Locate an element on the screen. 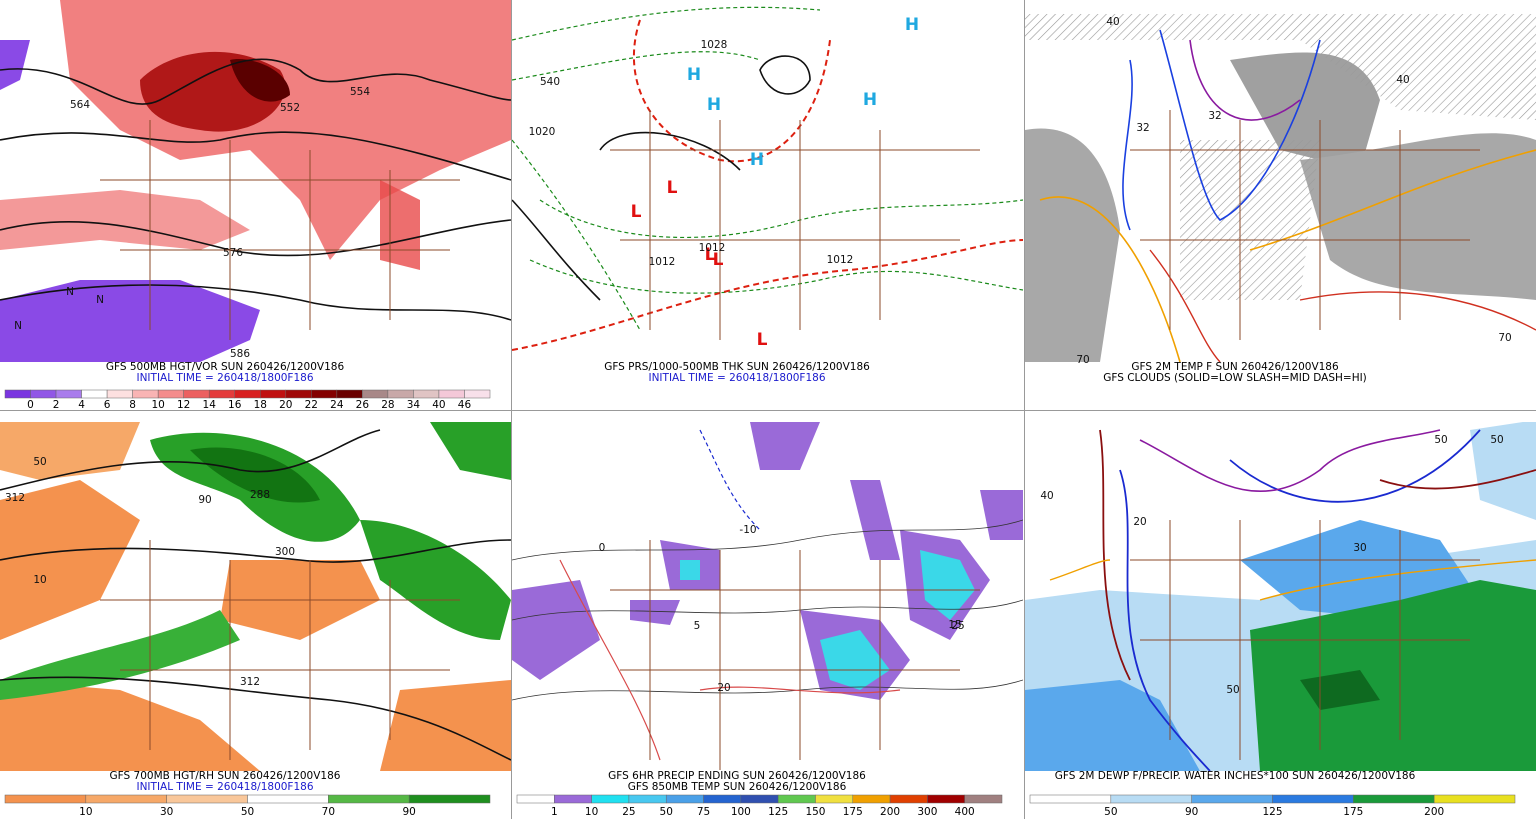 This screenshot has width=1536, height=819. contour-label: 552 is located at coordinates (290, 108).